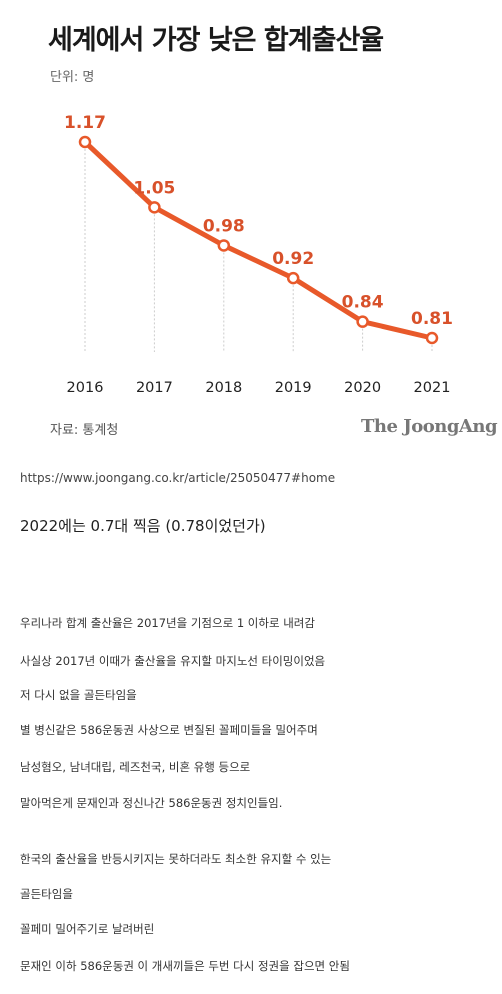 Image resolution: width=502 pixels, height=994 pixels. I want to click on data-label: 0.92, so click(293, 259).